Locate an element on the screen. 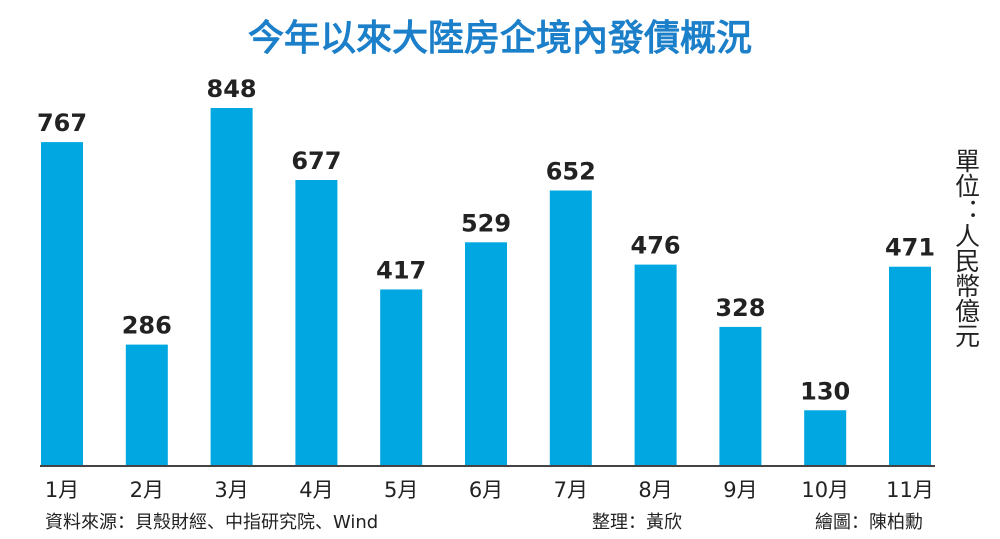 This screenshot has width=1000, height=539. drawn-by: 繪圖：陳柏勳 is located at coordinates (869, 522).